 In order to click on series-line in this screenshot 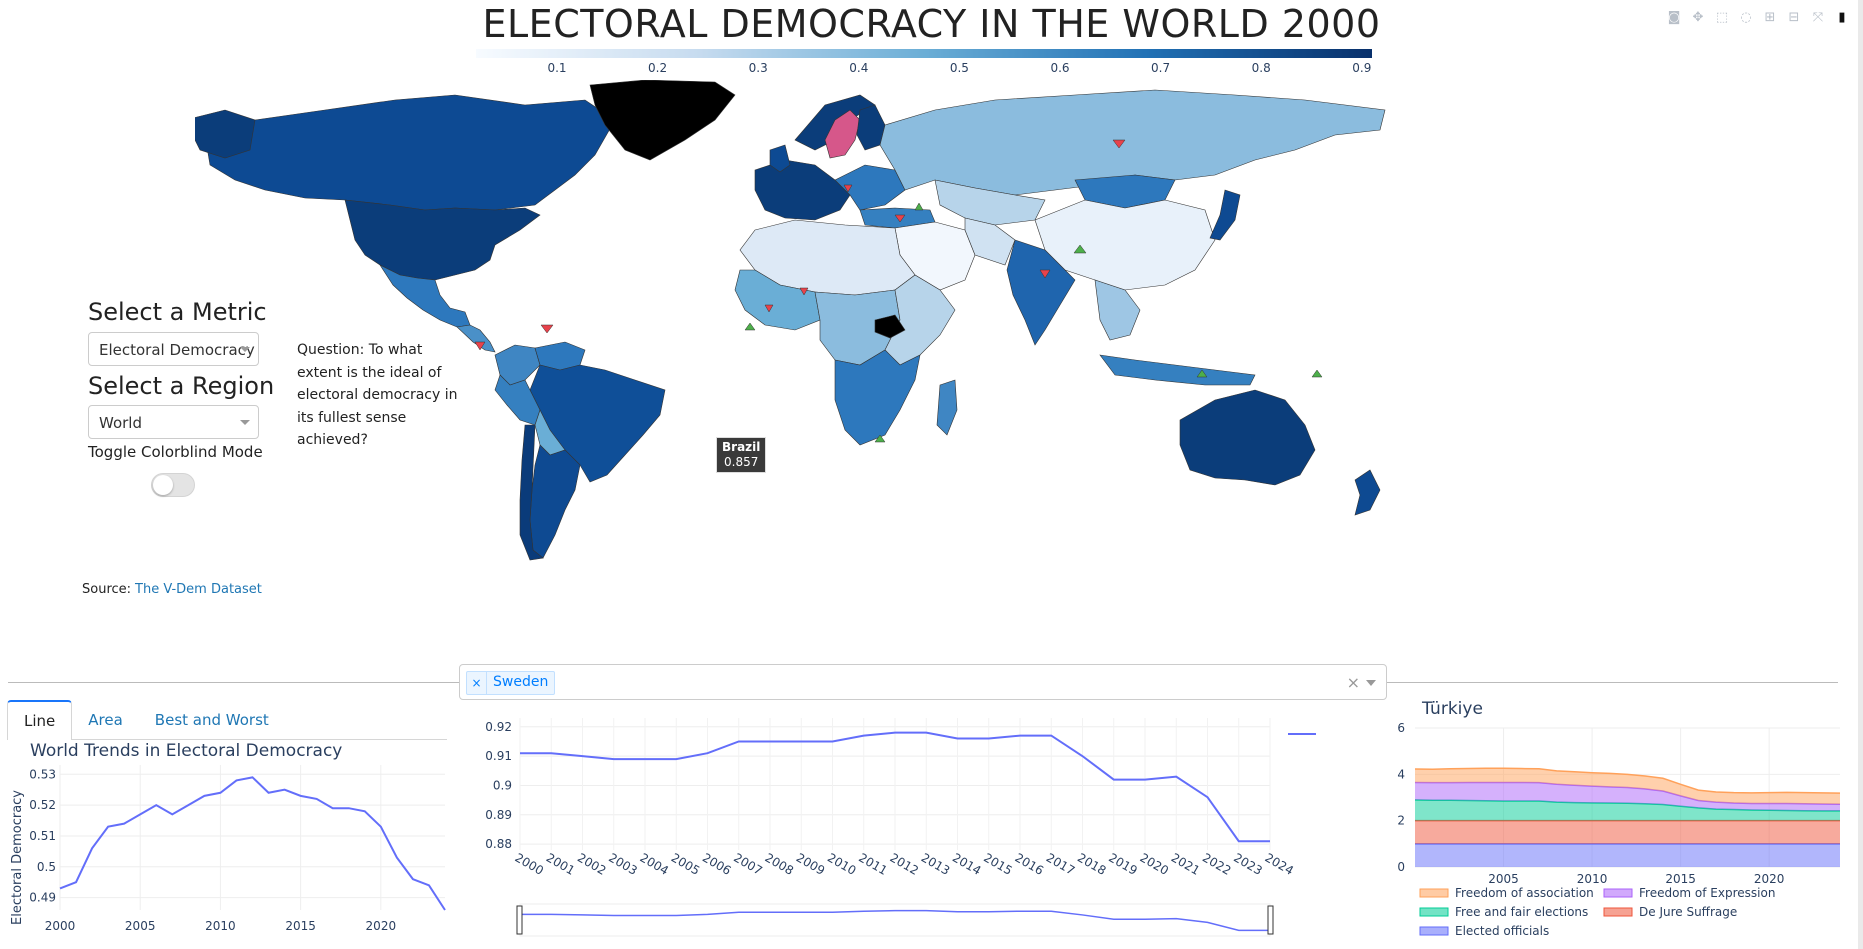, I will do `click(252, 843)`.